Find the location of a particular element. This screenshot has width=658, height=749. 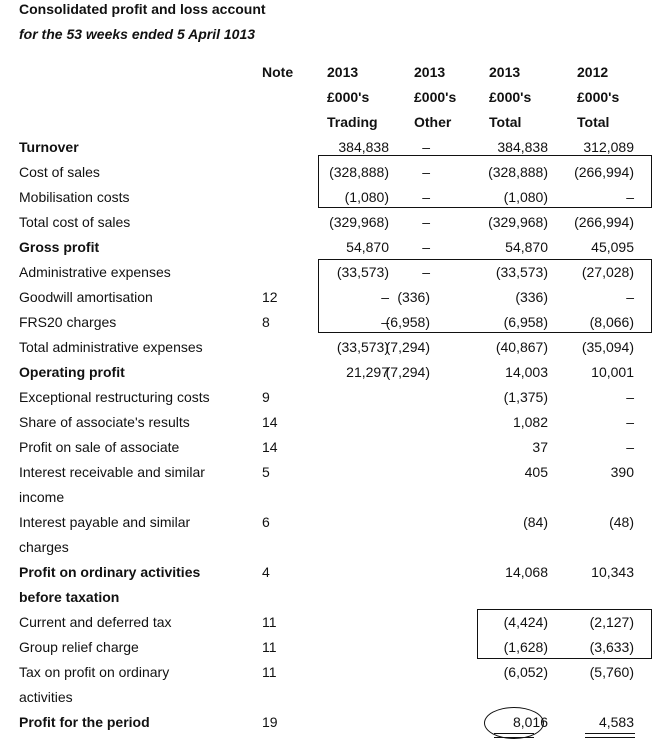

admin-expenses-highlight-box is located at coordinates (485, 296).